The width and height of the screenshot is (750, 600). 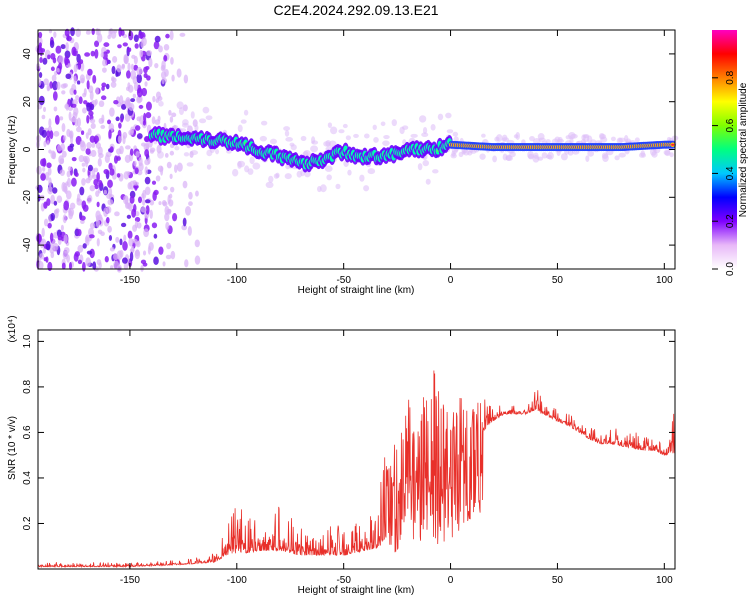 What do you see at coordinates (130, 280) in the screenshot?
I see `x-tick-label: -150` at bounding box center [130, 280].